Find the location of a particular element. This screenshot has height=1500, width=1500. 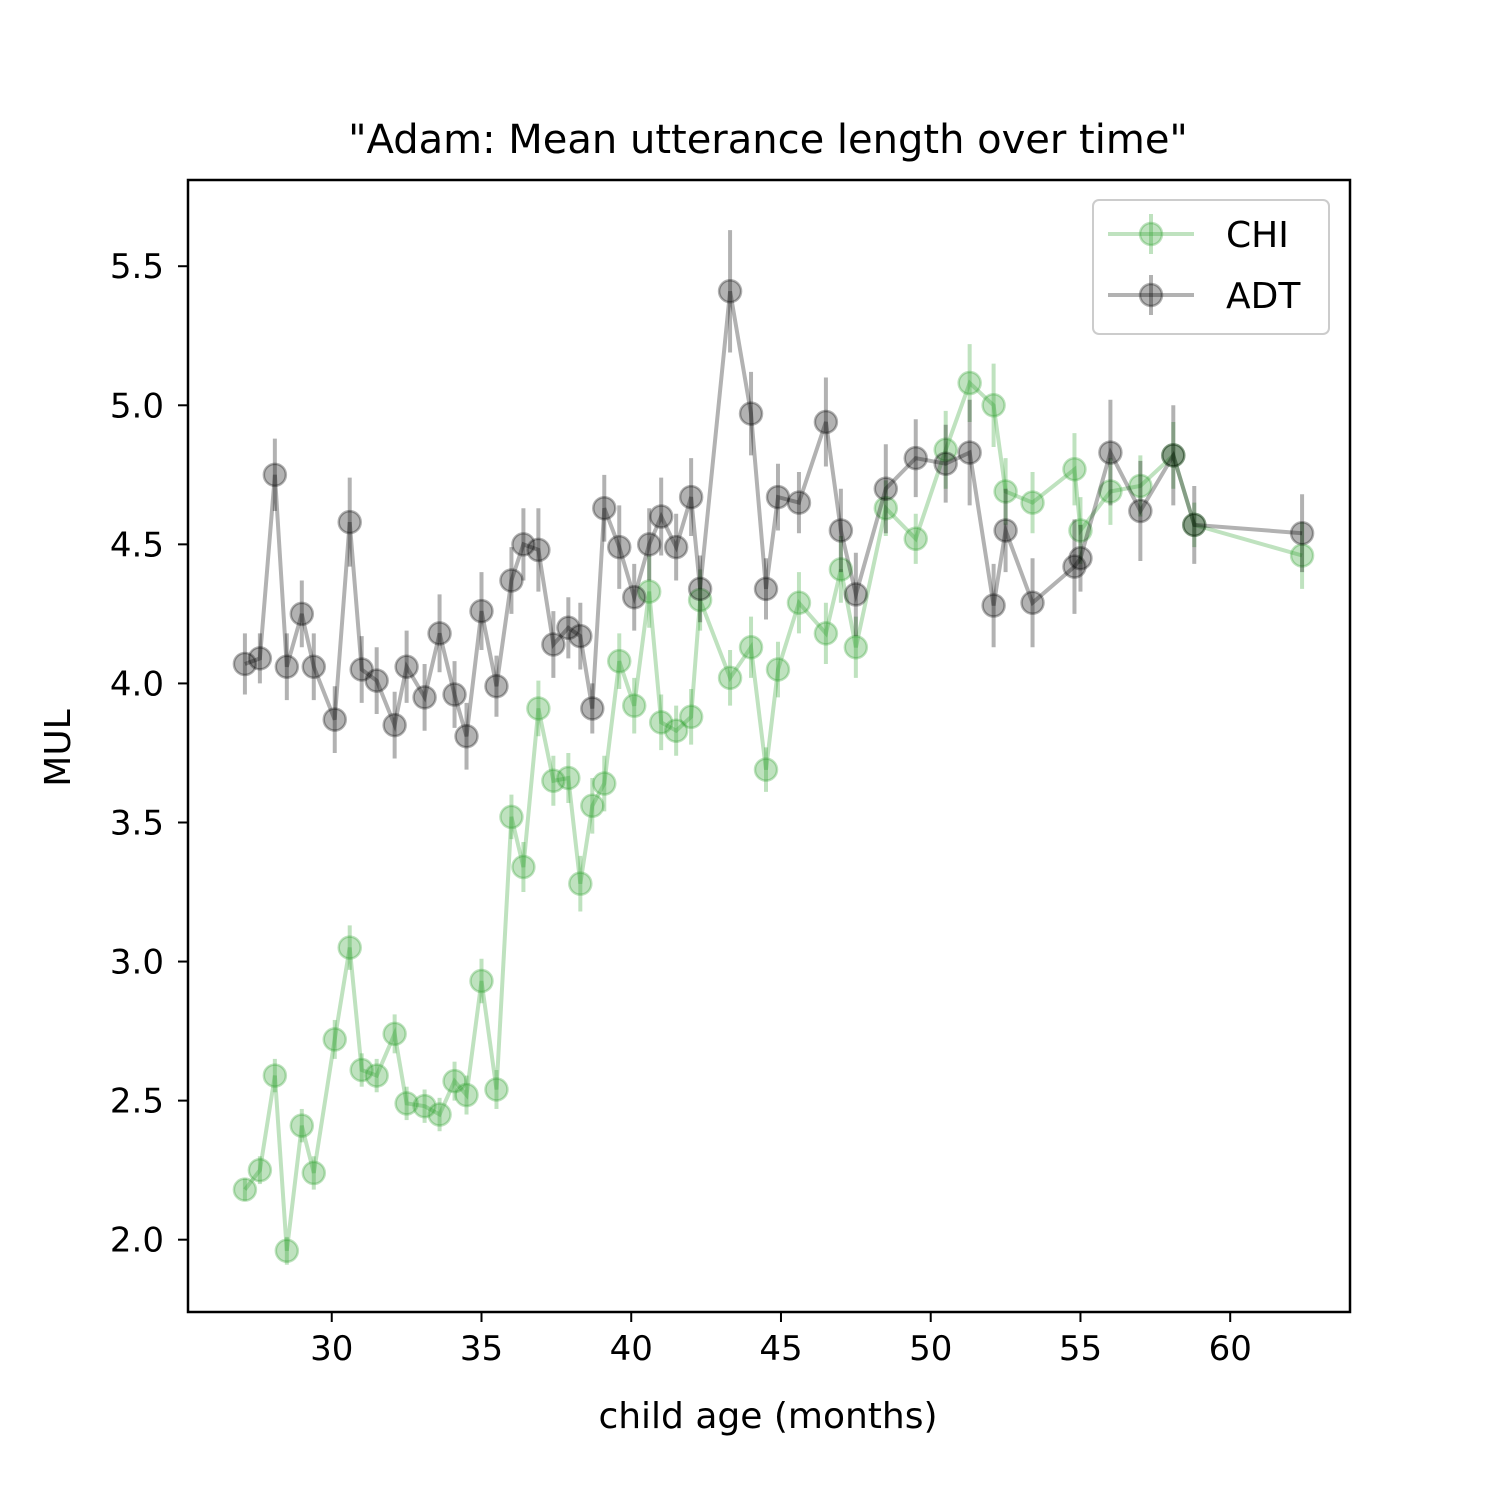

legend-label-adt: ADT is located at coordinates (1263, 296).